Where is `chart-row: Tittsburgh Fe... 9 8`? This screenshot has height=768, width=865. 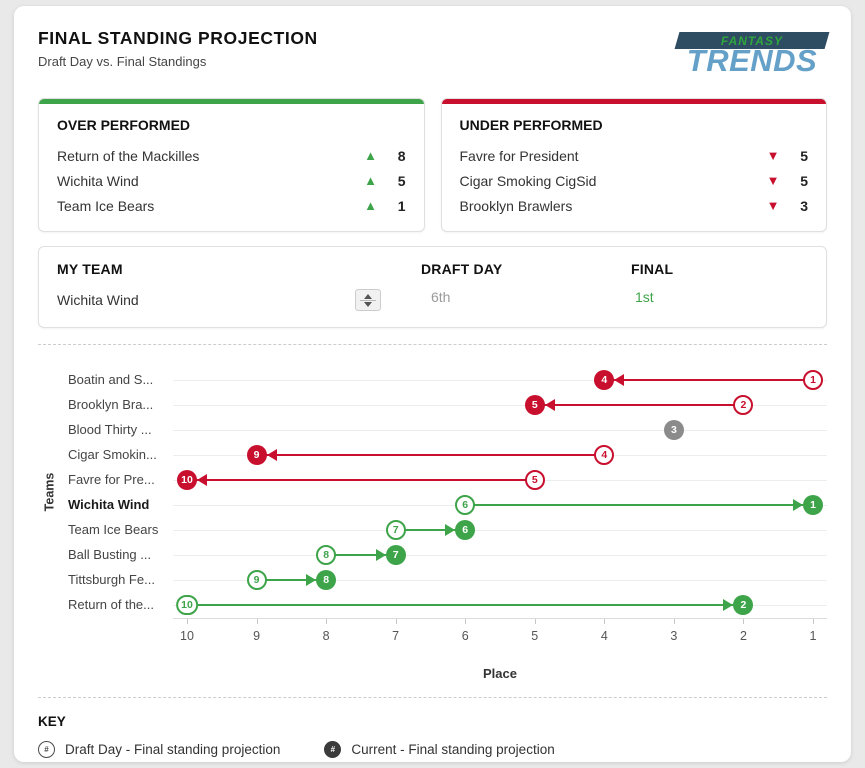
chart-row: Tittsburgh Fe... 9 8 is located at coordinates (432, 579).